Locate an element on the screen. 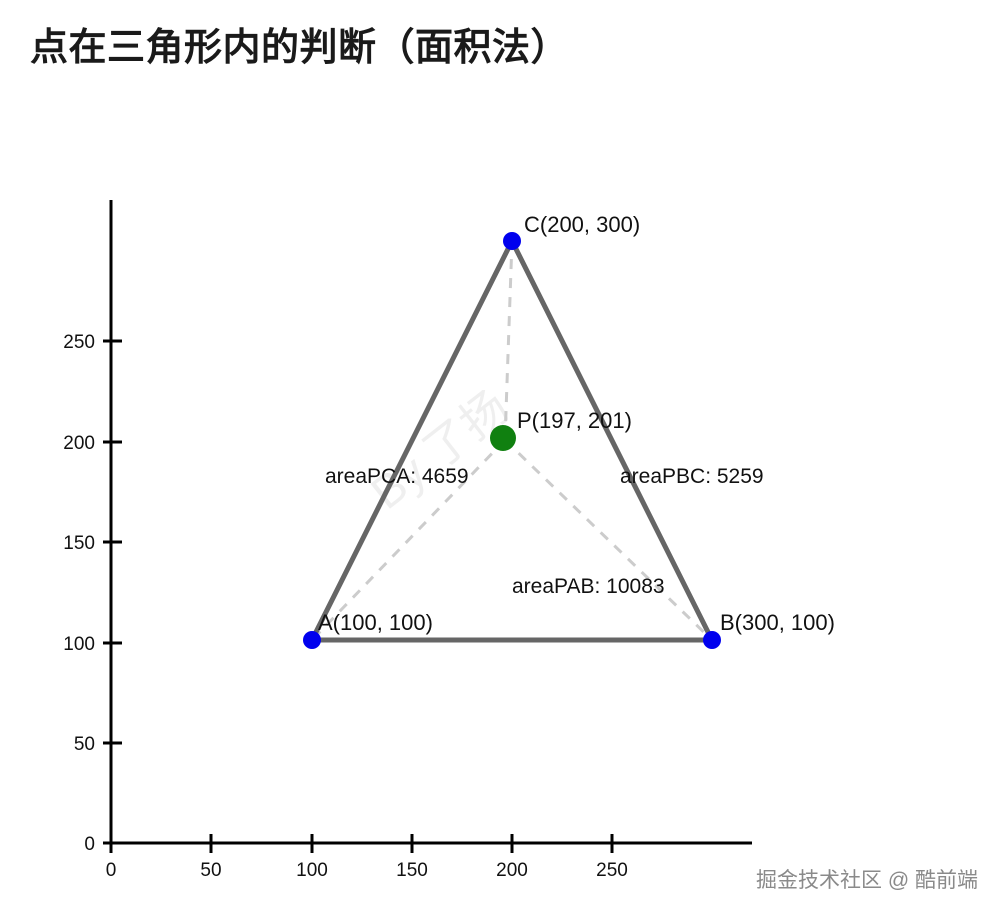  point-p-label: P(197, 201) is located at coordinates (574, 420).